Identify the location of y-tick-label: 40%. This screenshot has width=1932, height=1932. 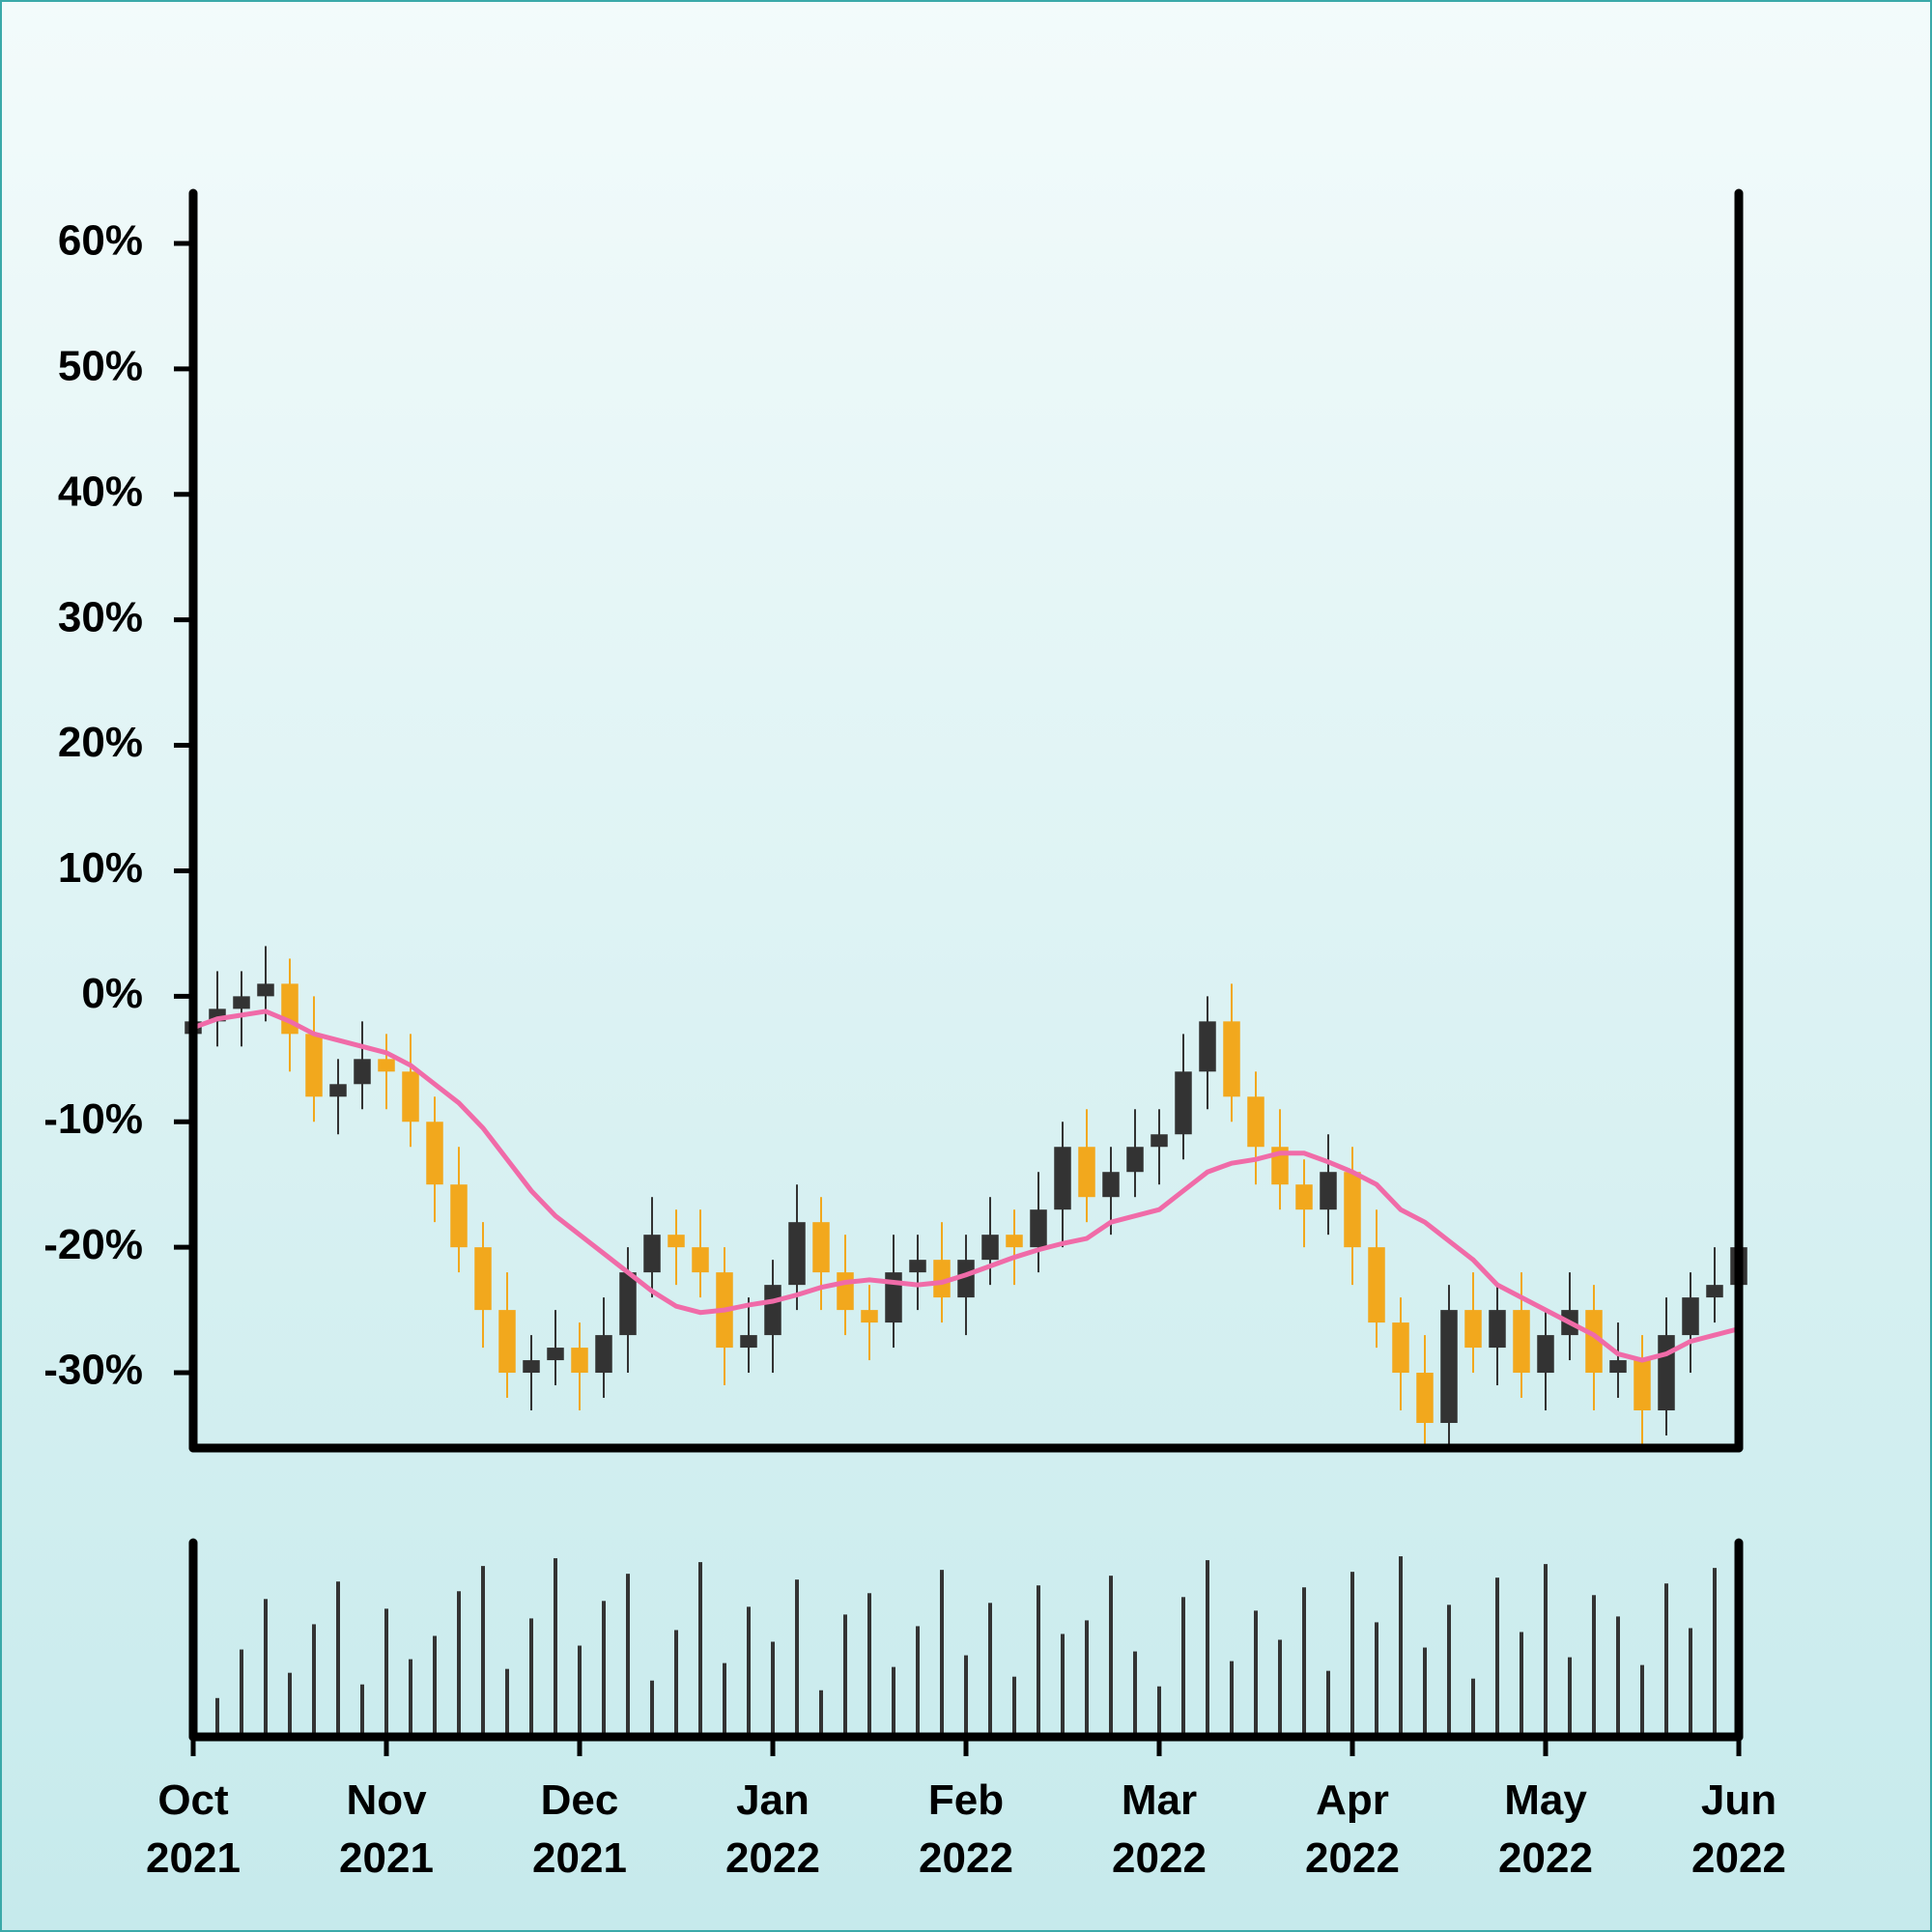
(100, 491).